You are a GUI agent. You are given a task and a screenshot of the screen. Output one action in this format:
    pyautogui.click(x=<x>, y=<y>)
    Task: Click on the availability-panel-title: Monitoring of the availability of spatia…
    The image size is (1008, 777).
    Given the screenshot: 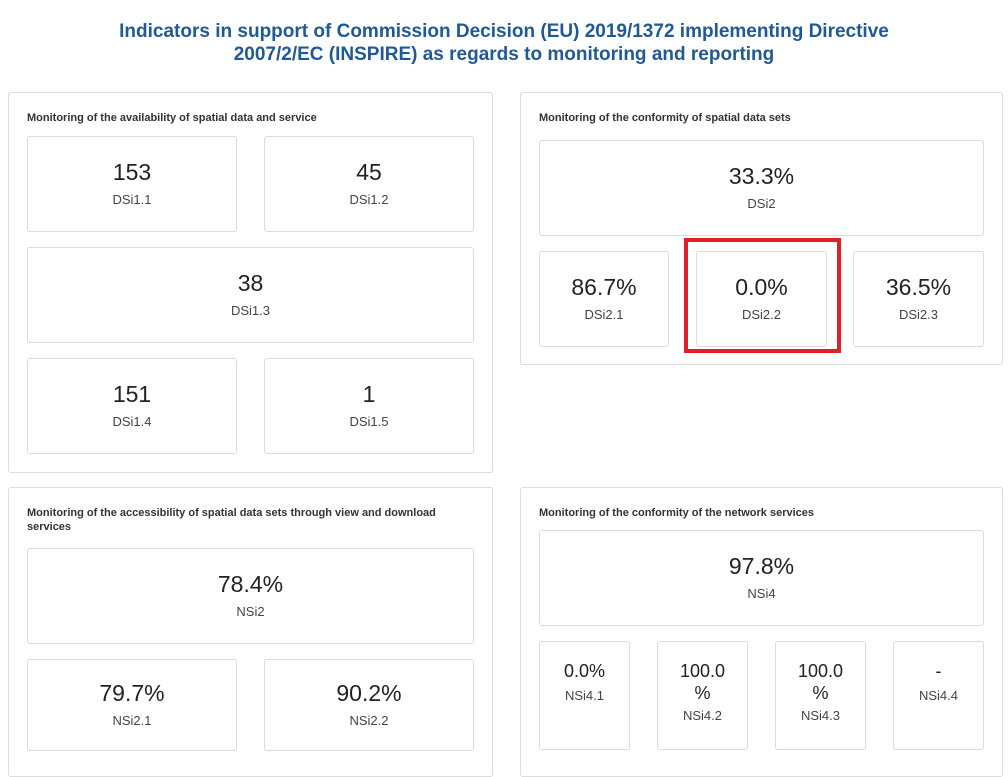 What is the action you would take?
    pyautogui.click(x=172, y=118)
    